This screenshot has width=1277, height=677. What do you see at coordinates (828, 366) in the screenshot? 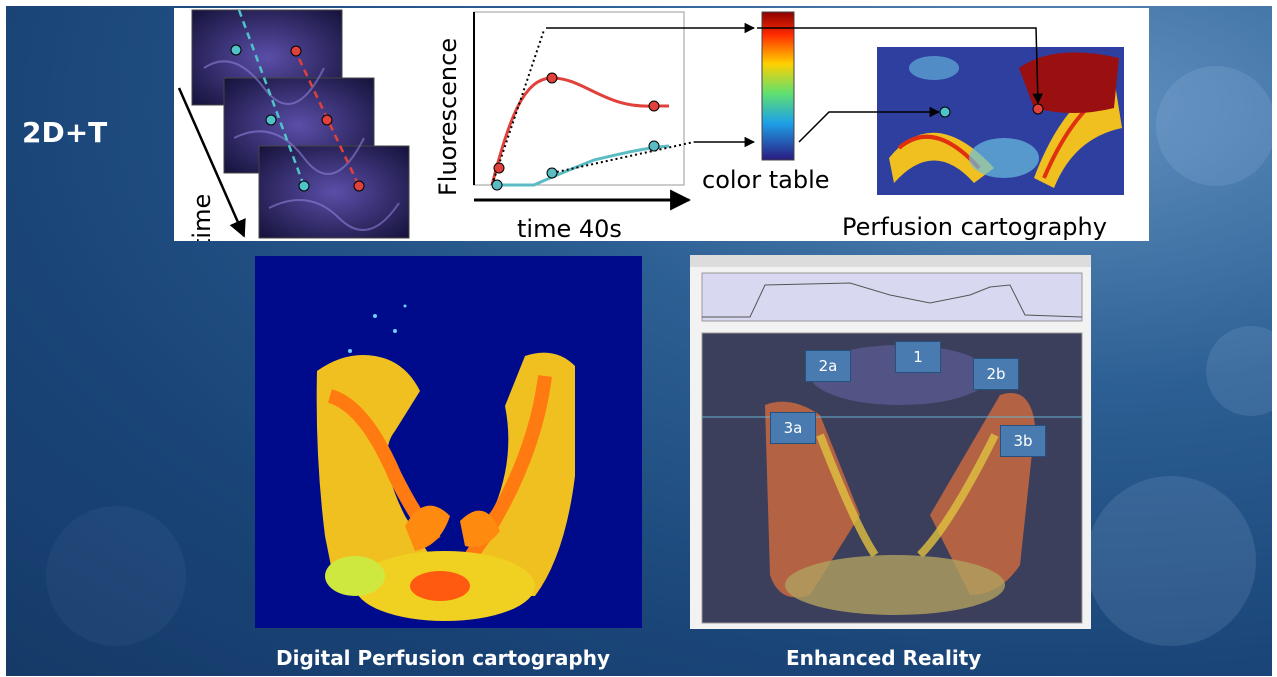
I see `region-label-2a: 2a` at bounding box center [828, 366].